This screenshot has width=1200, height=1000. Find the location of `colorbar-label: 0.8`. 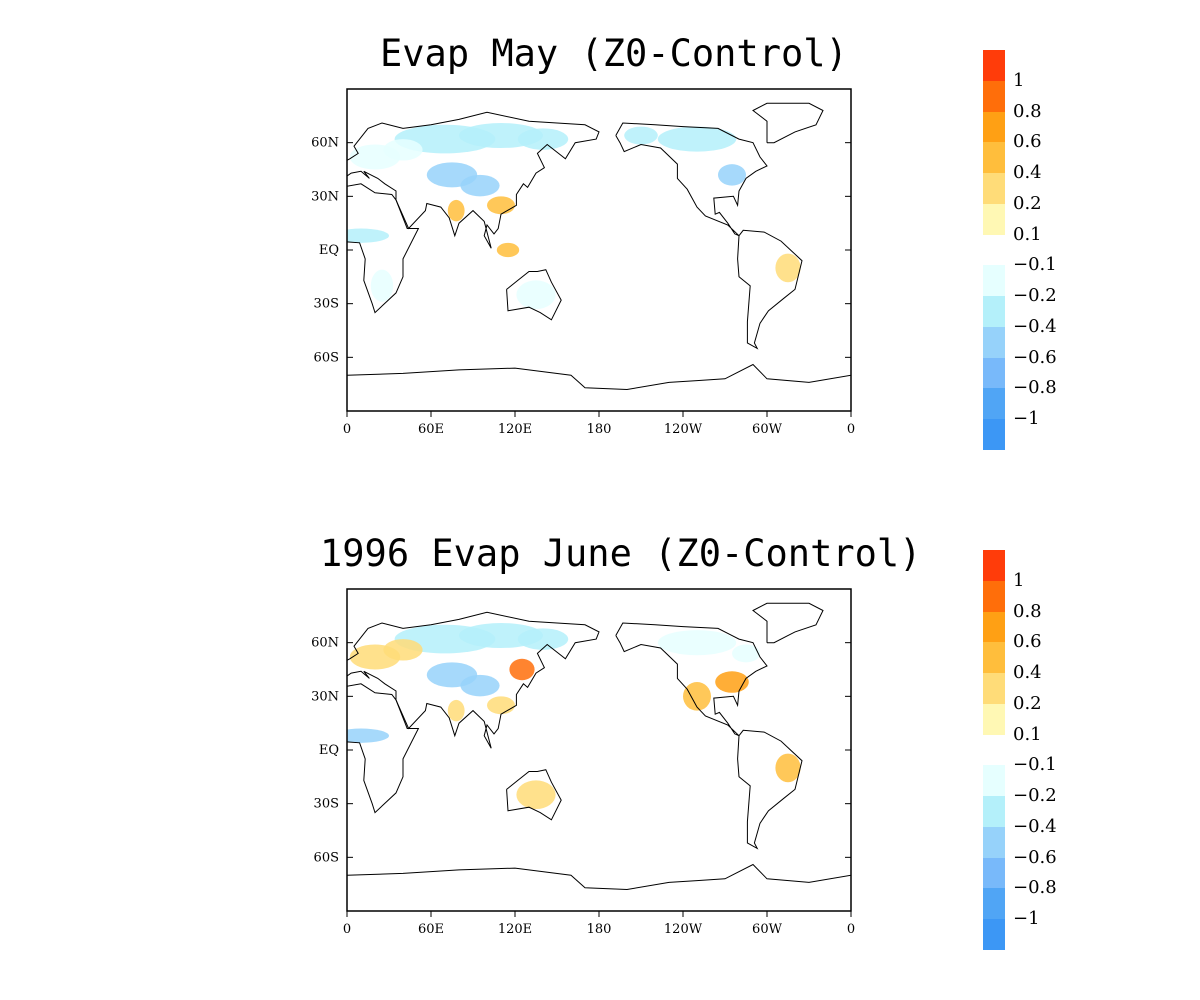

colorbar-label: 0.8 is located at coordinates (1027, 611).